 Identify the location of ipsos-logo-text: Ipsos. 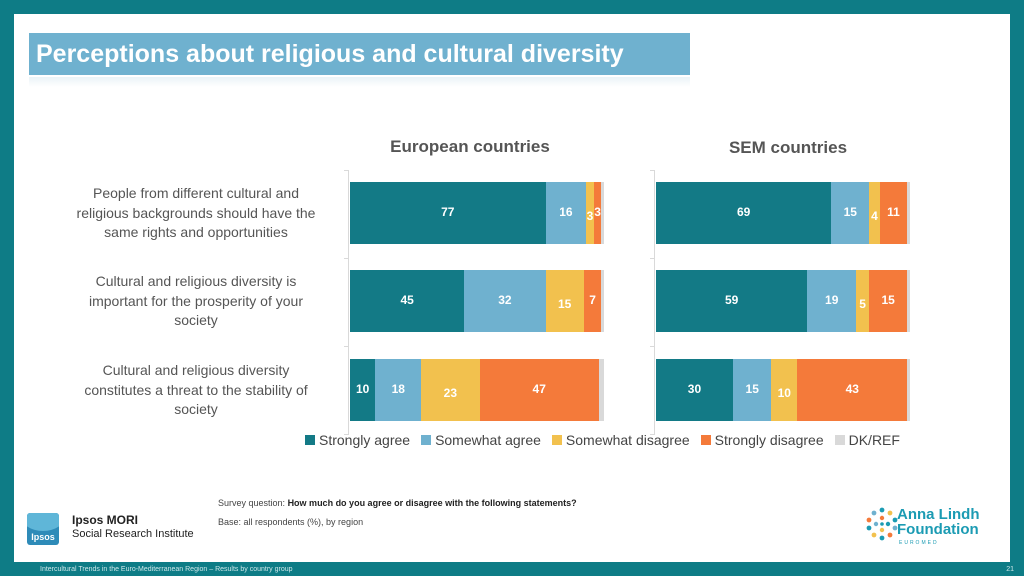
(43, 537).